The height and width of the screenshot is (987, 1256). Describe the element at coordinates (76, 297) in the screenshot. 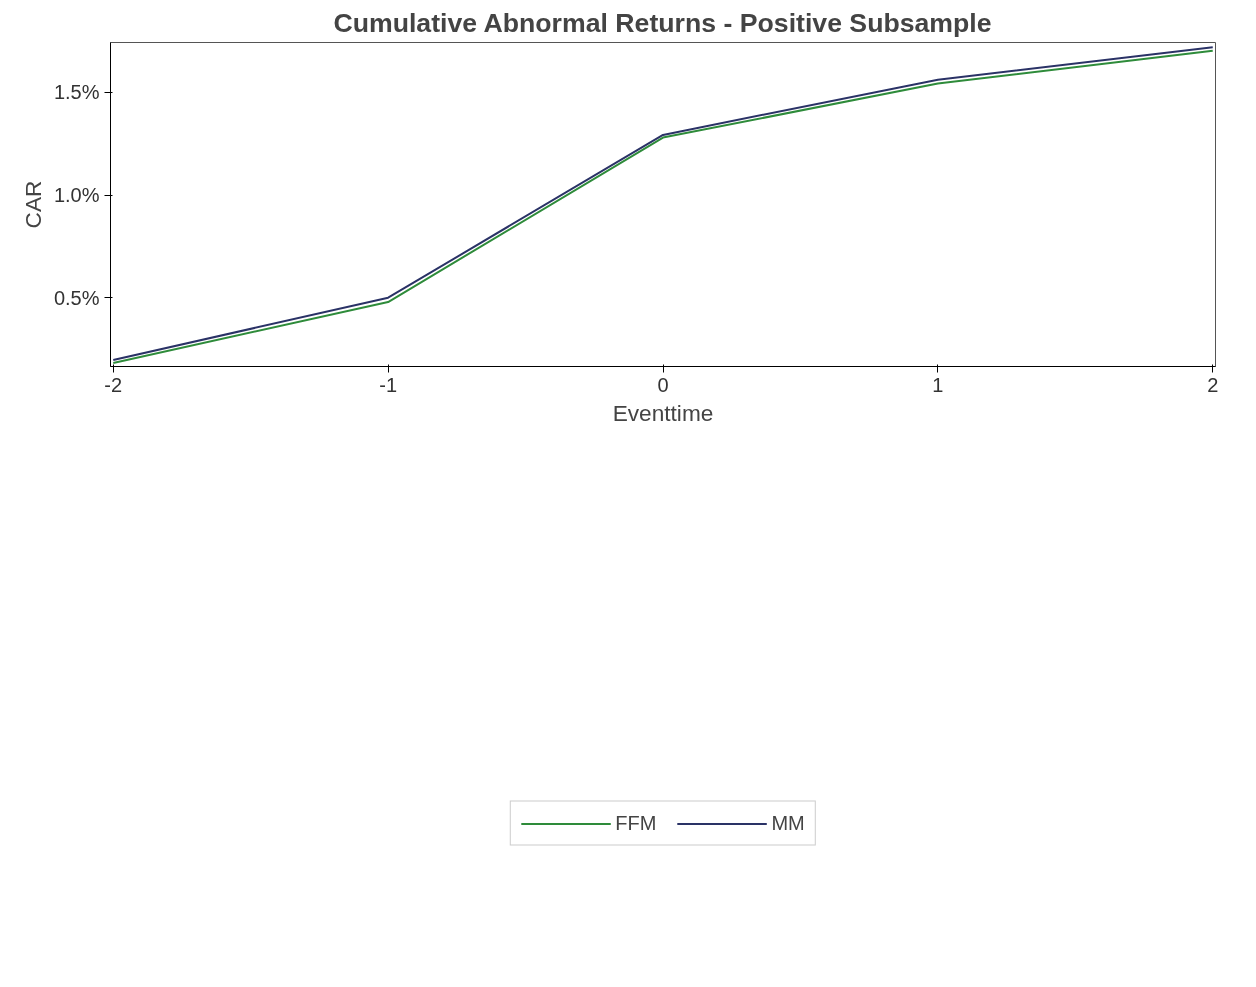

I see `y-tick-label: 0.5%` at that location.